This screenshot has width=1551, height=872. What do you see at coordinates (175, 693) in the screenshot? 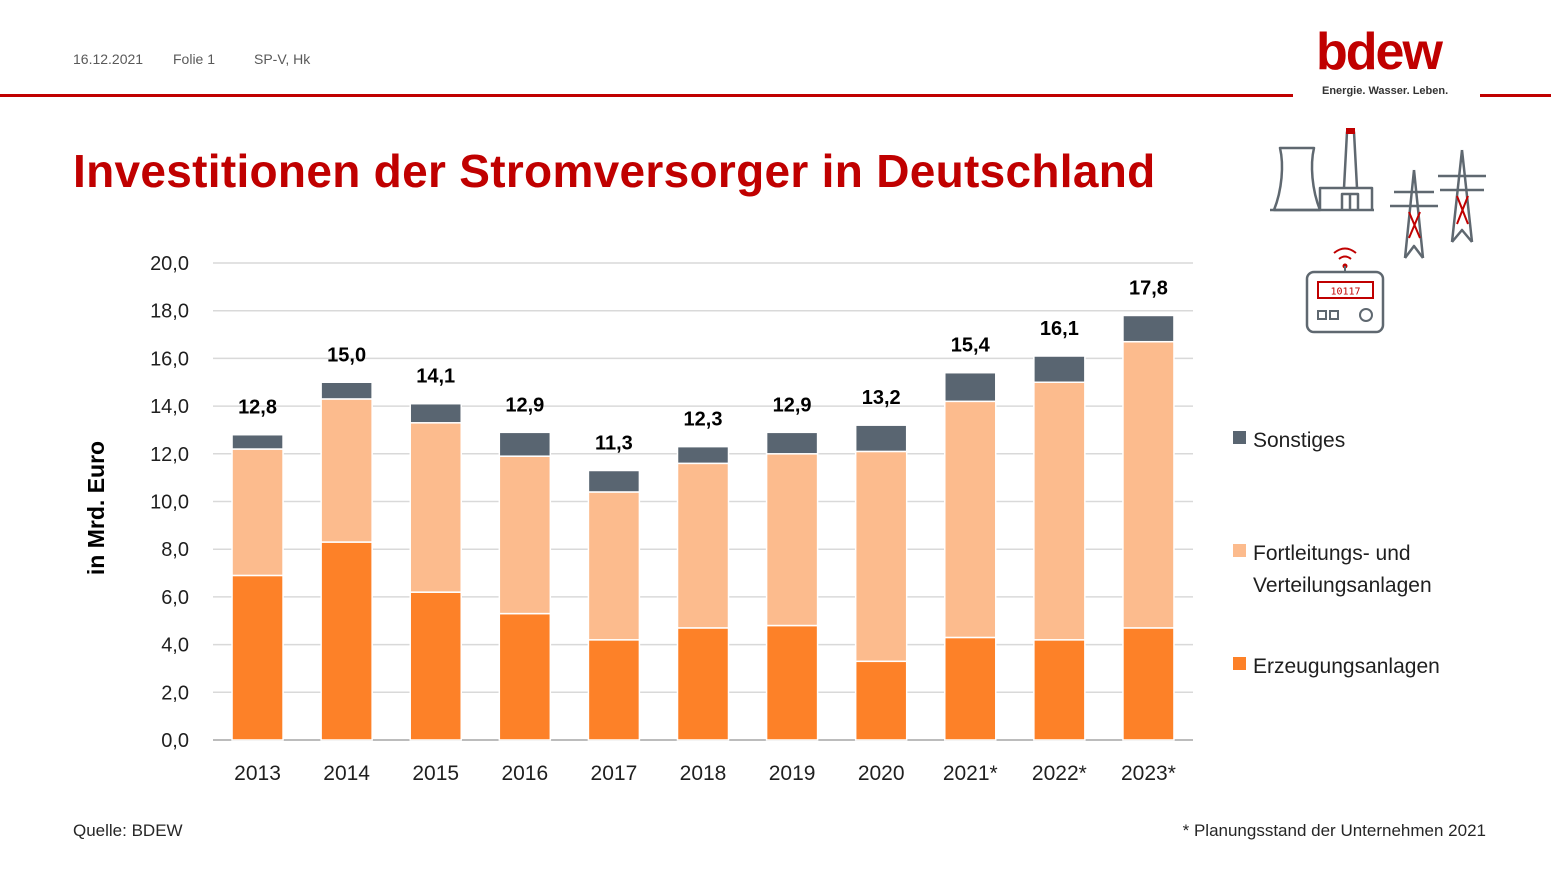
I see `y-tick-label: 2,0` at bounding box center [175, 693].